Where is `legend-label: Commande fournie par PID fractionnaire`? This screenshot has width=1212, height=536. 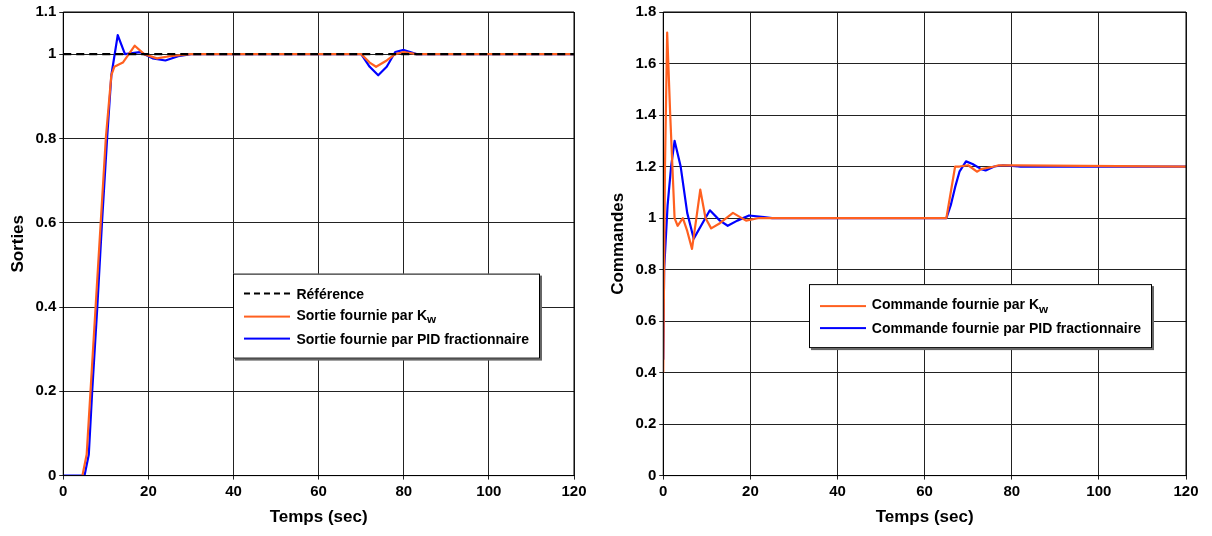 legend-label: Commande fournie par PID fractionnaire is located at coordinates (1006, 328).